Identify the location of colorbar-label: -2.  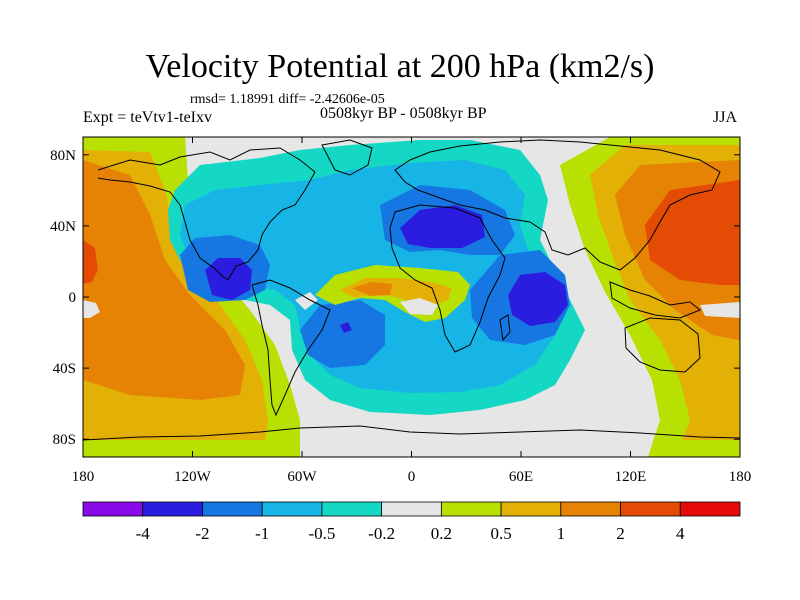
(202, 533).